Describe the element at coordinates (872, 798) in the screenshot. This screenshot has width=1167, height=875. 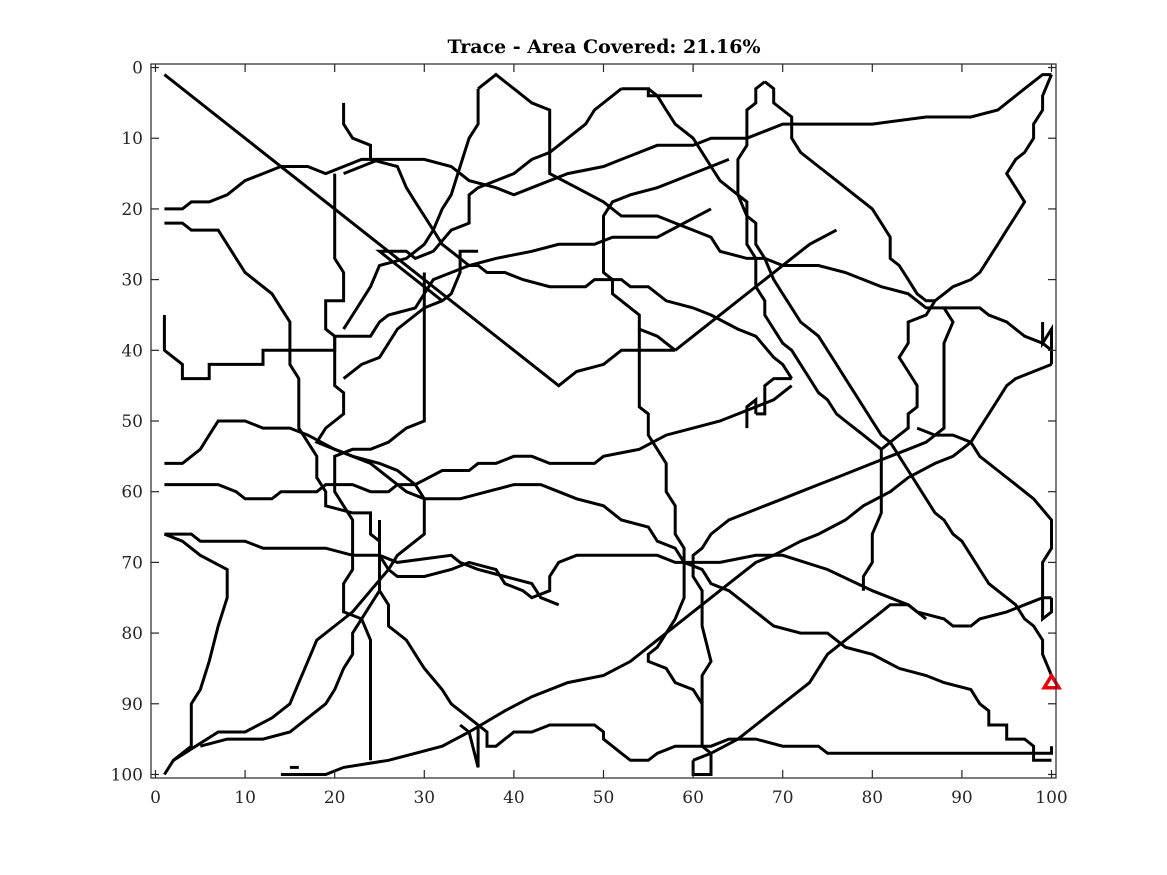
I see `x-tick-label: 80` at that location.